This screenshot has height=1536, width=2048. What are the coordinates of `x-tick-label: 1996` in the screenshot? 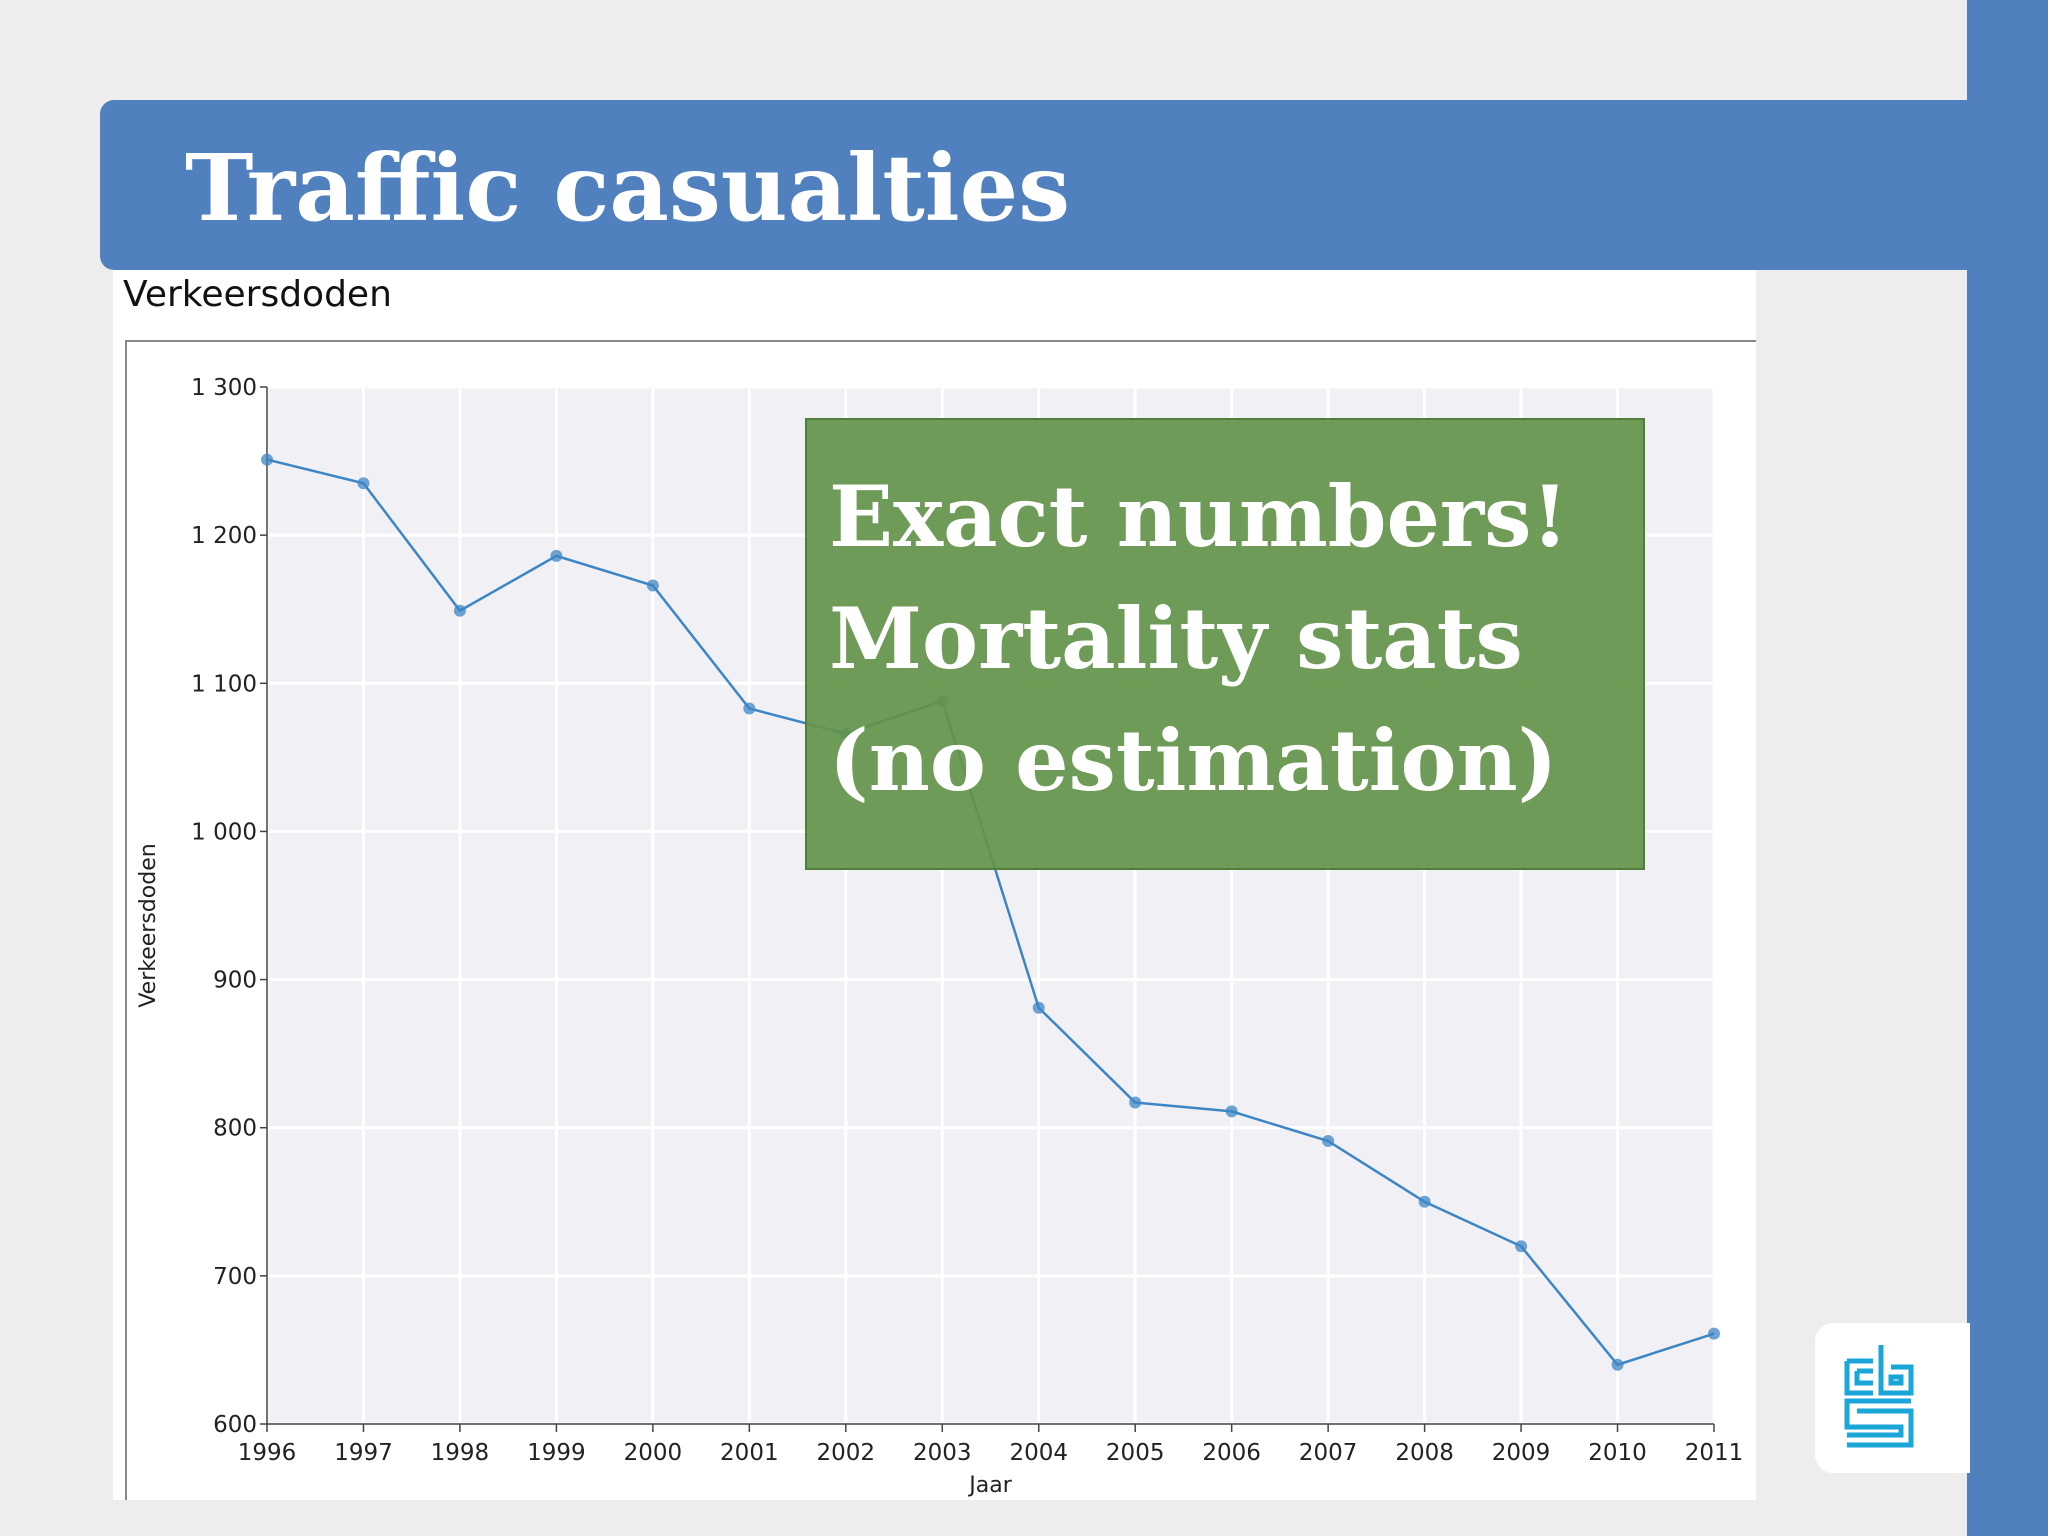 It's located at (267, 1453).